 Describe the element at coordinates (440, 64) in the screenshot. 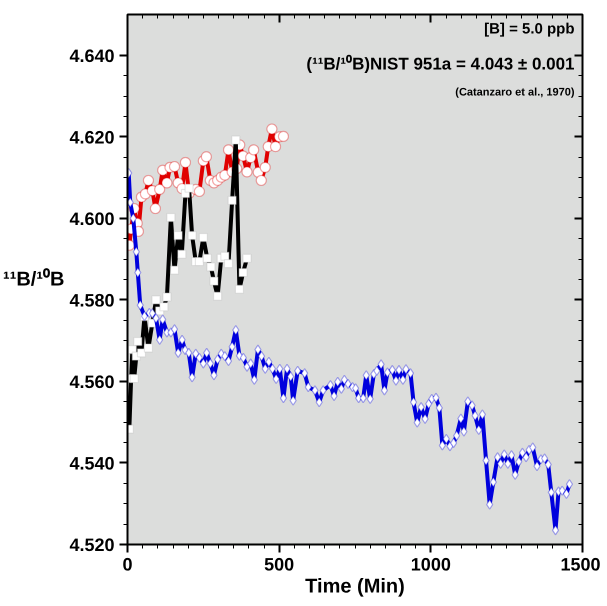

I see `annotation: (¹¹B/¹⁰B)NIST 951a = 4.043 ± 0.001` at that location.